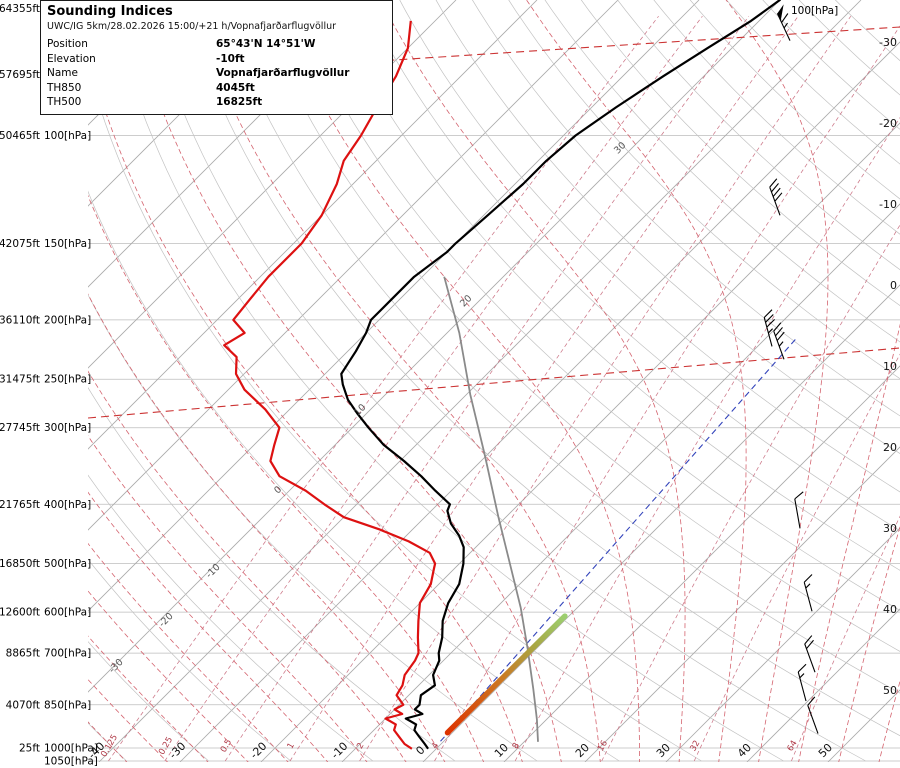  Describe the element at coordinates (116, 666) in the screenshot. I see `moist-adiabat-label: -30` at that location.